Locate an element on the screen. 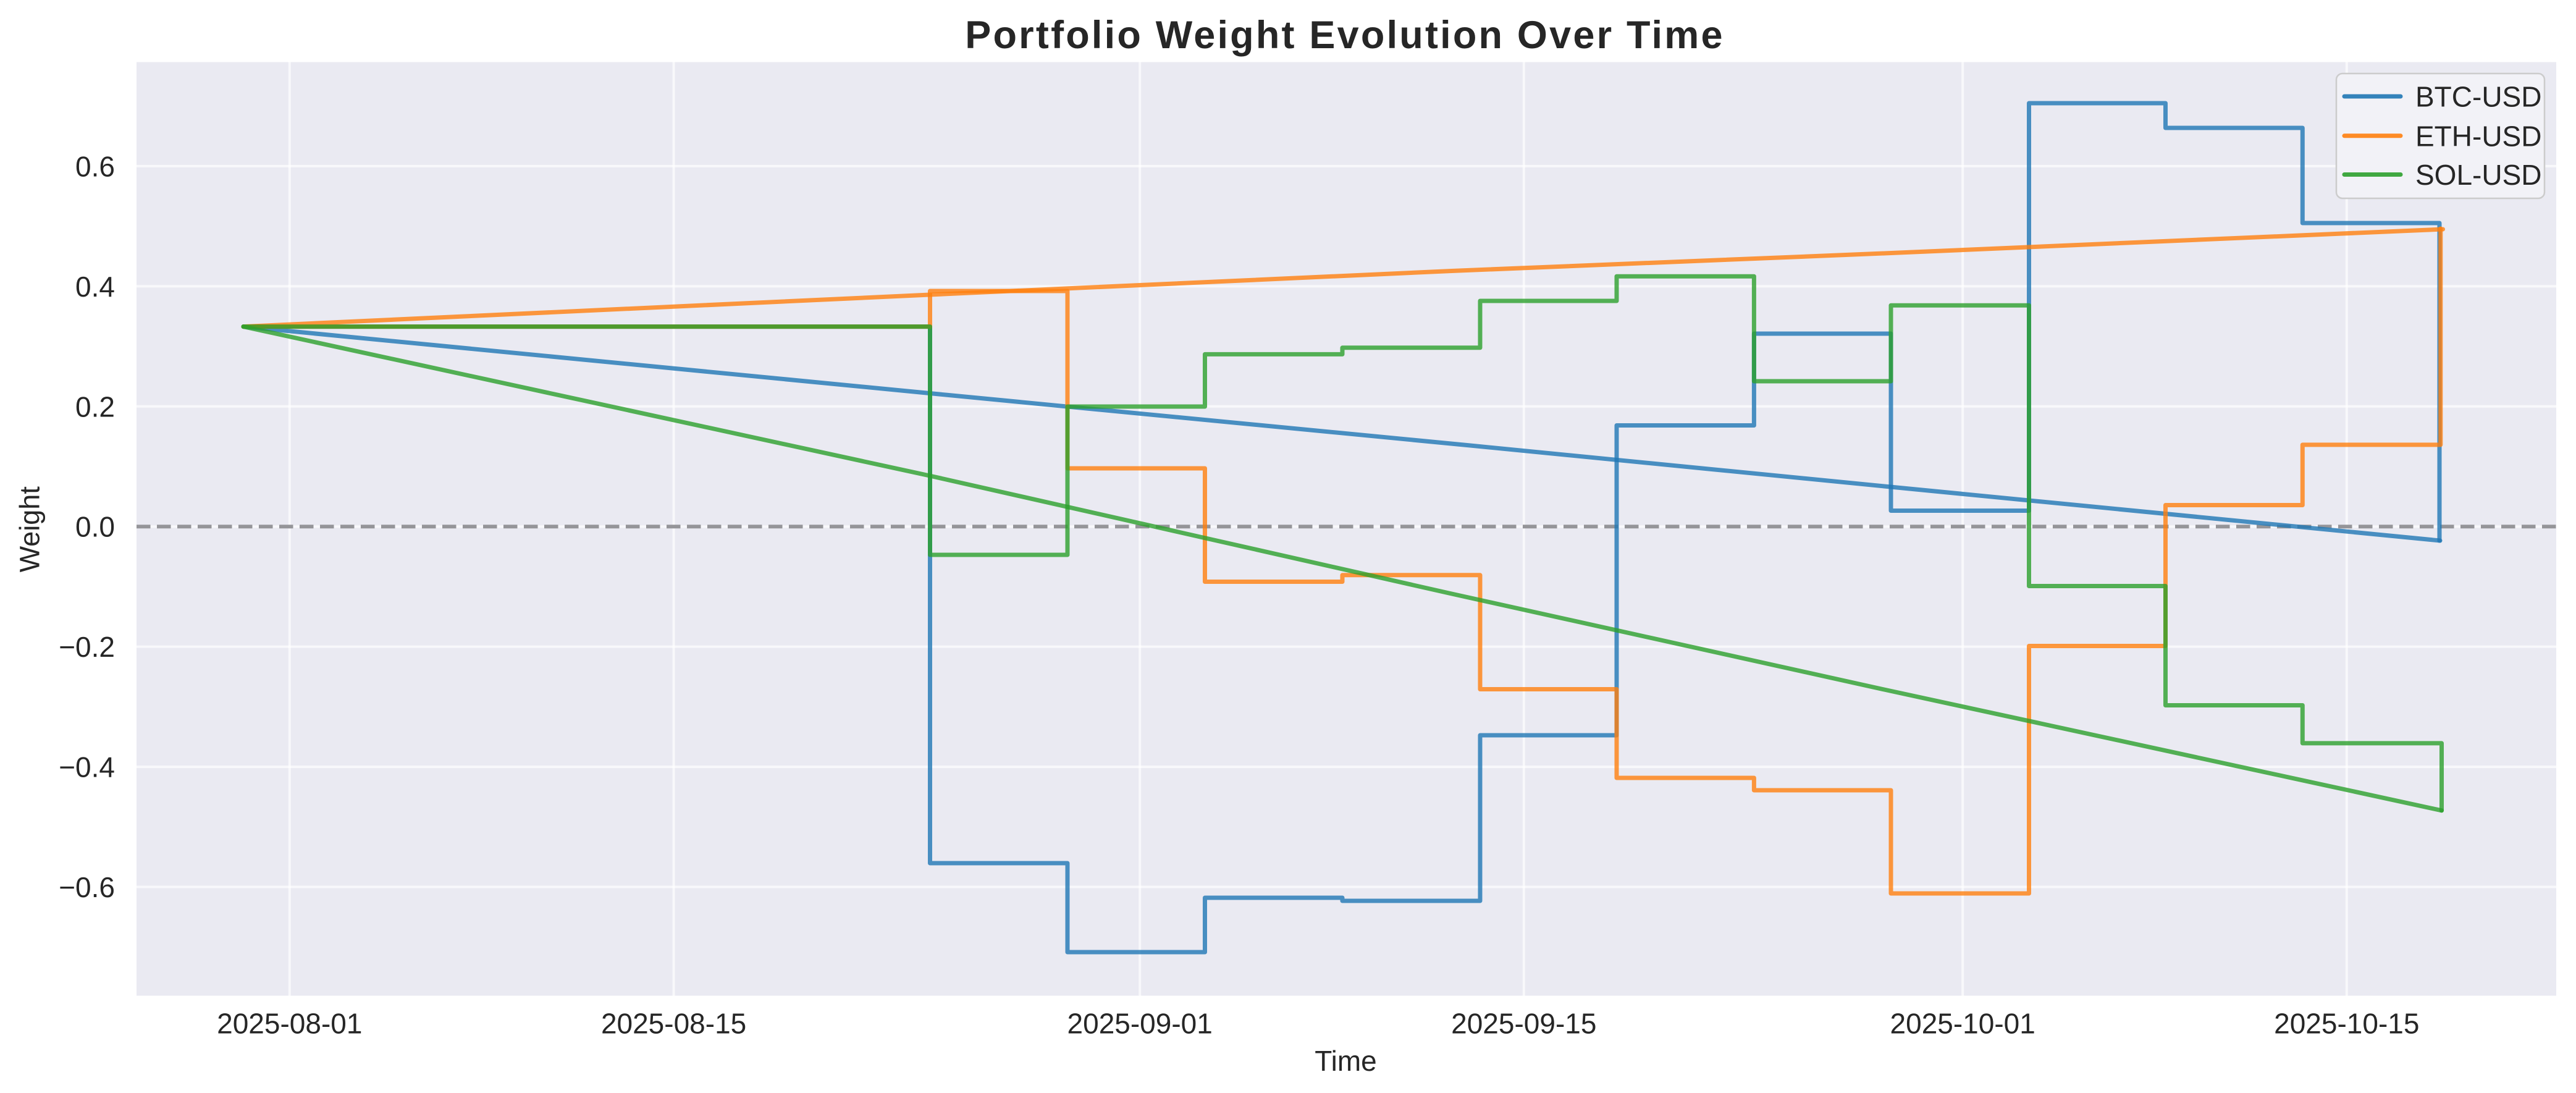  svg-text: 2025-08-01 is located at coordinates (289, 1024).